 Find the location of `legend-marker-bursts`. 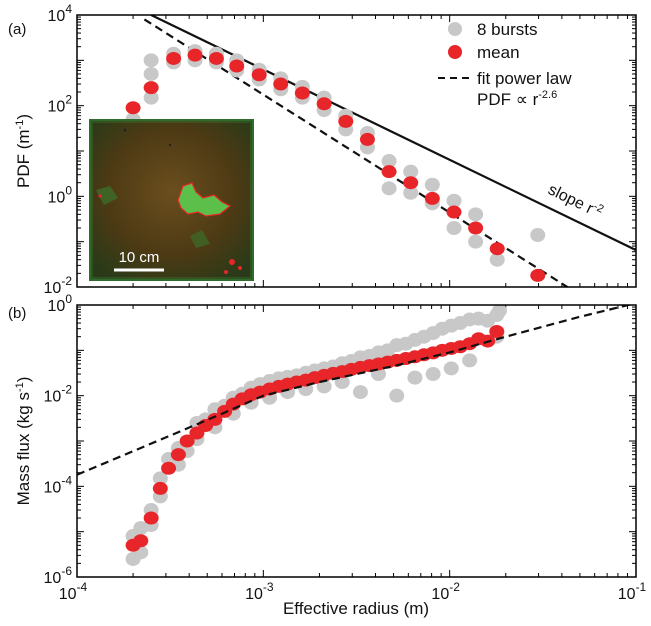

legend-marker-bursts is located at coordinates (455, 29).